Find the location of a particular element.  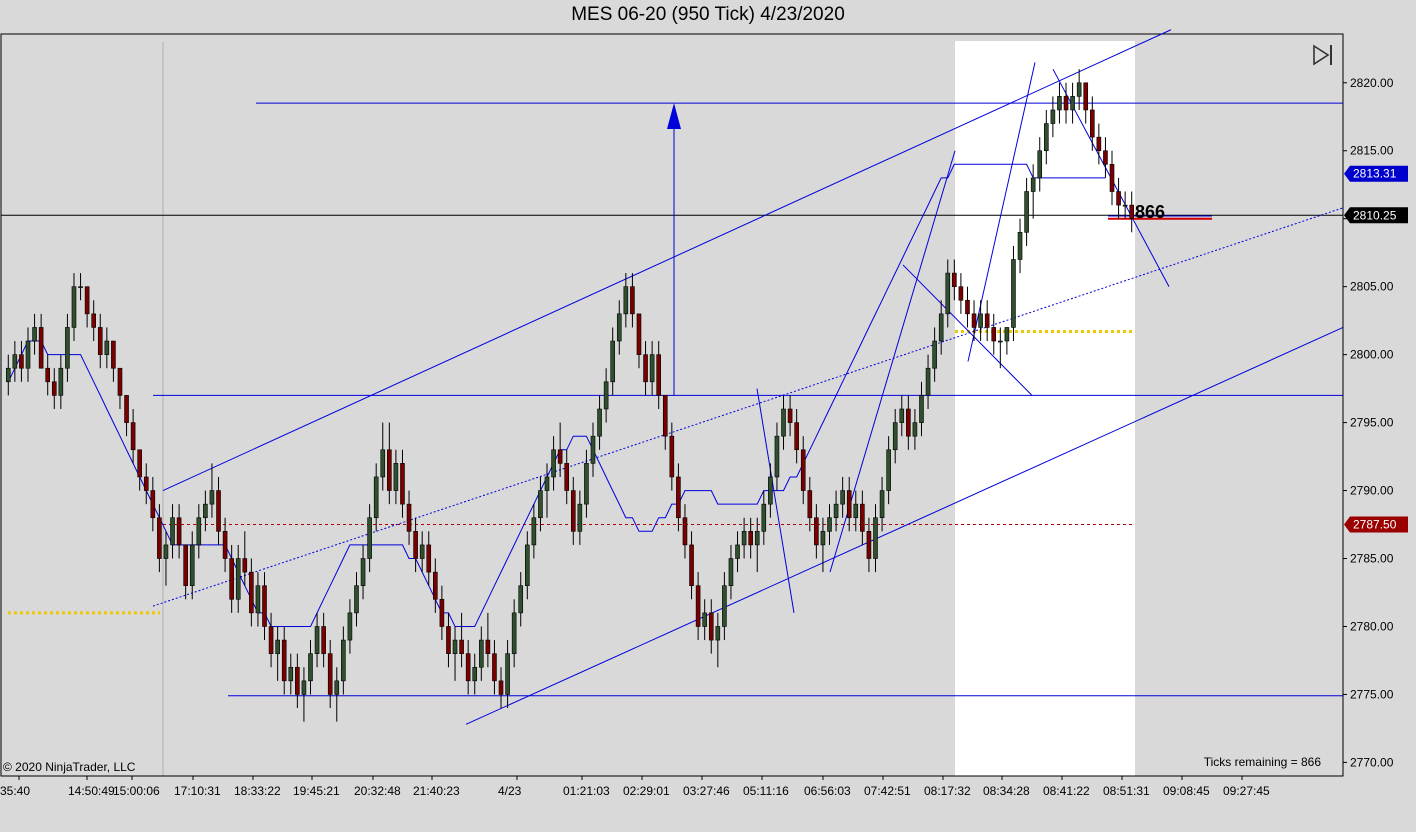

y-tick-label: 2805.00 is located at coordinates (1372, 287).